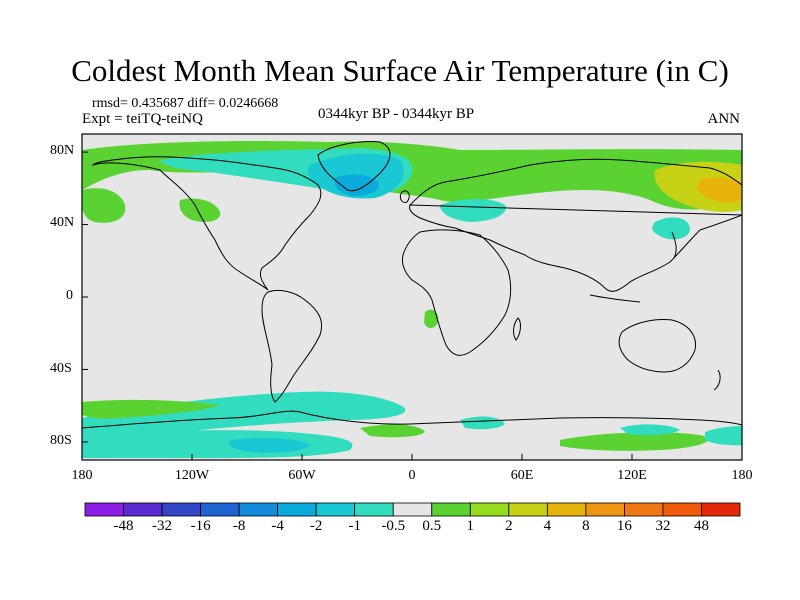 Image resolution: width=800 pixels, height=600 pixels. What do you see at coordinates (657, 346) in the screenshot?
I see `coast-australia` at bounding box center [657, 346].